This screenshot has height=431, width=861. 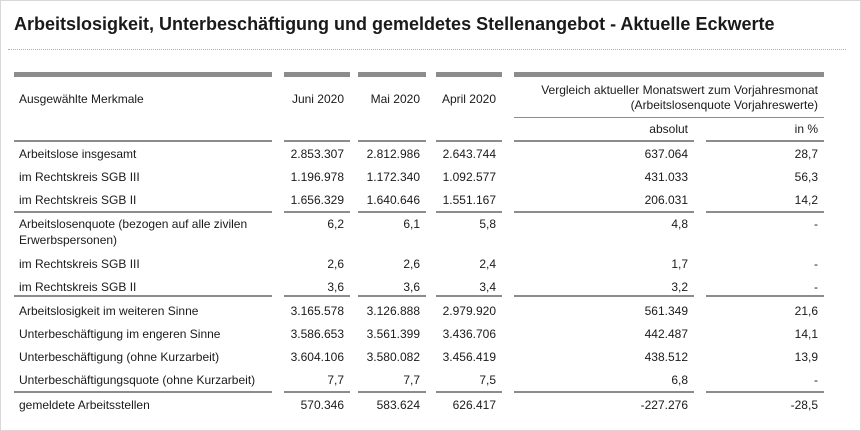 What do you see at coordinates (393, 177) in the screenshot?
I see `cell-mai: 1.172.340` at bounding box center [393, 177].